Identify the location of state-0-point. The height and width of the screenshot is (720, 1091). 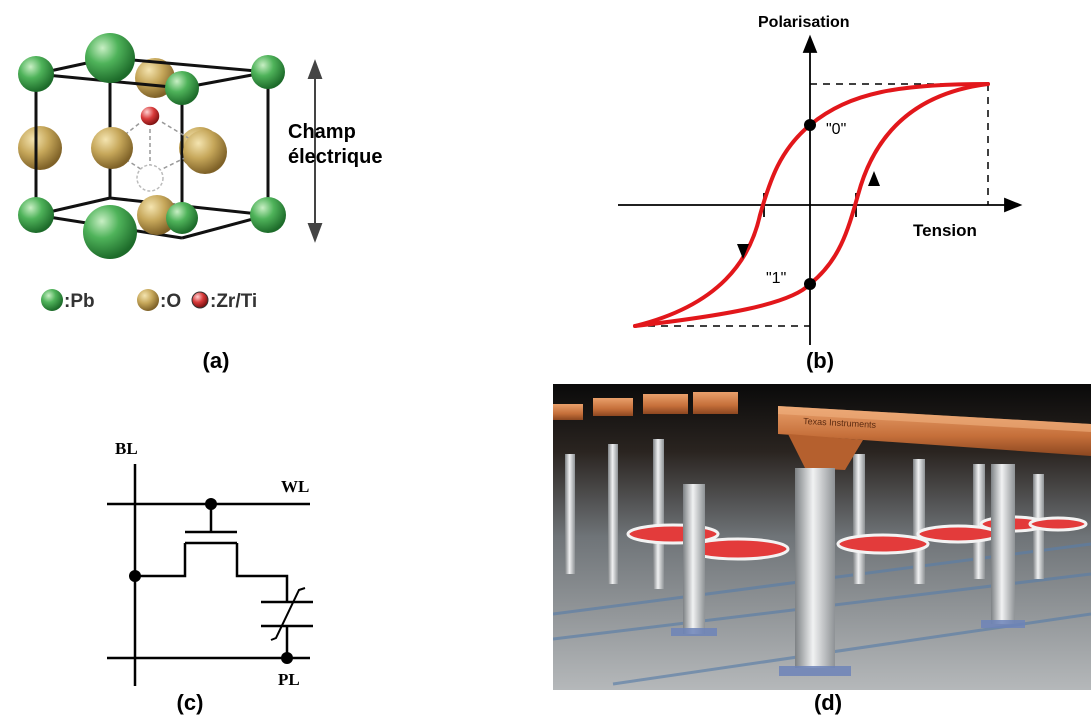
(810, 125).